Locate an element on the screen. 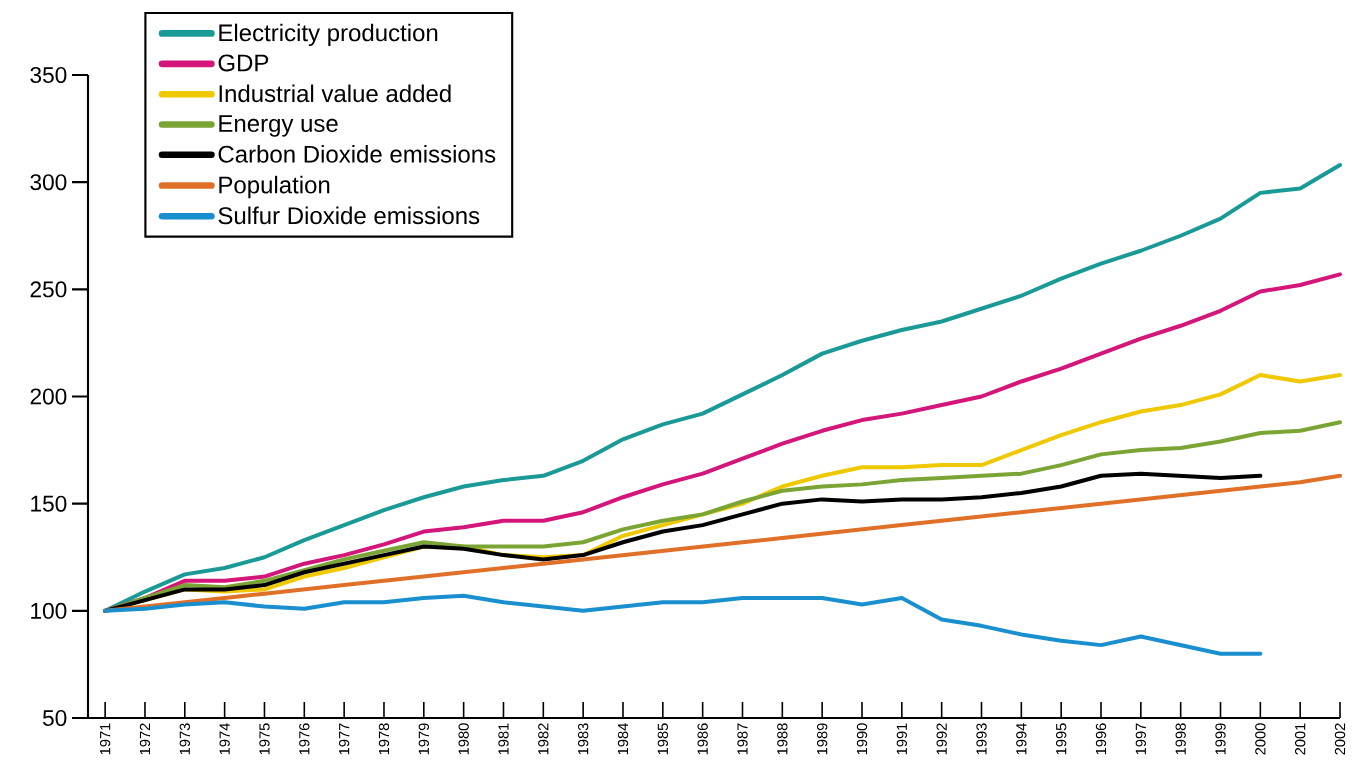  x-tick-label: 1996 is located at coordinates (1101, 739).